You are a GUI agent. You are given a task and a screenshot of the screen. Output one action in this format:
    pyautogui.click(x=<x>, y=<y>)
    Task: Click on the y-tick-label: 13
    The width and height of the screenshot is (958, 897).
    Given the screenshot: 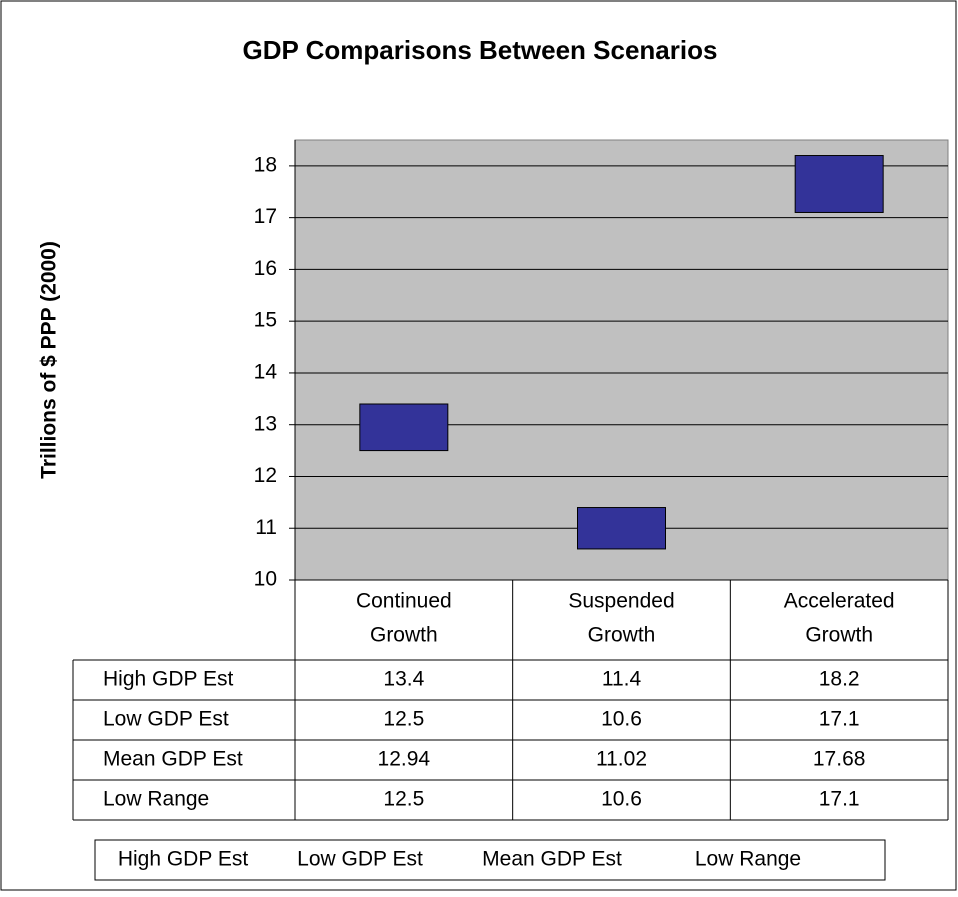 What is the action you would take?
    pyautogui.click(x=265, y=423)
    